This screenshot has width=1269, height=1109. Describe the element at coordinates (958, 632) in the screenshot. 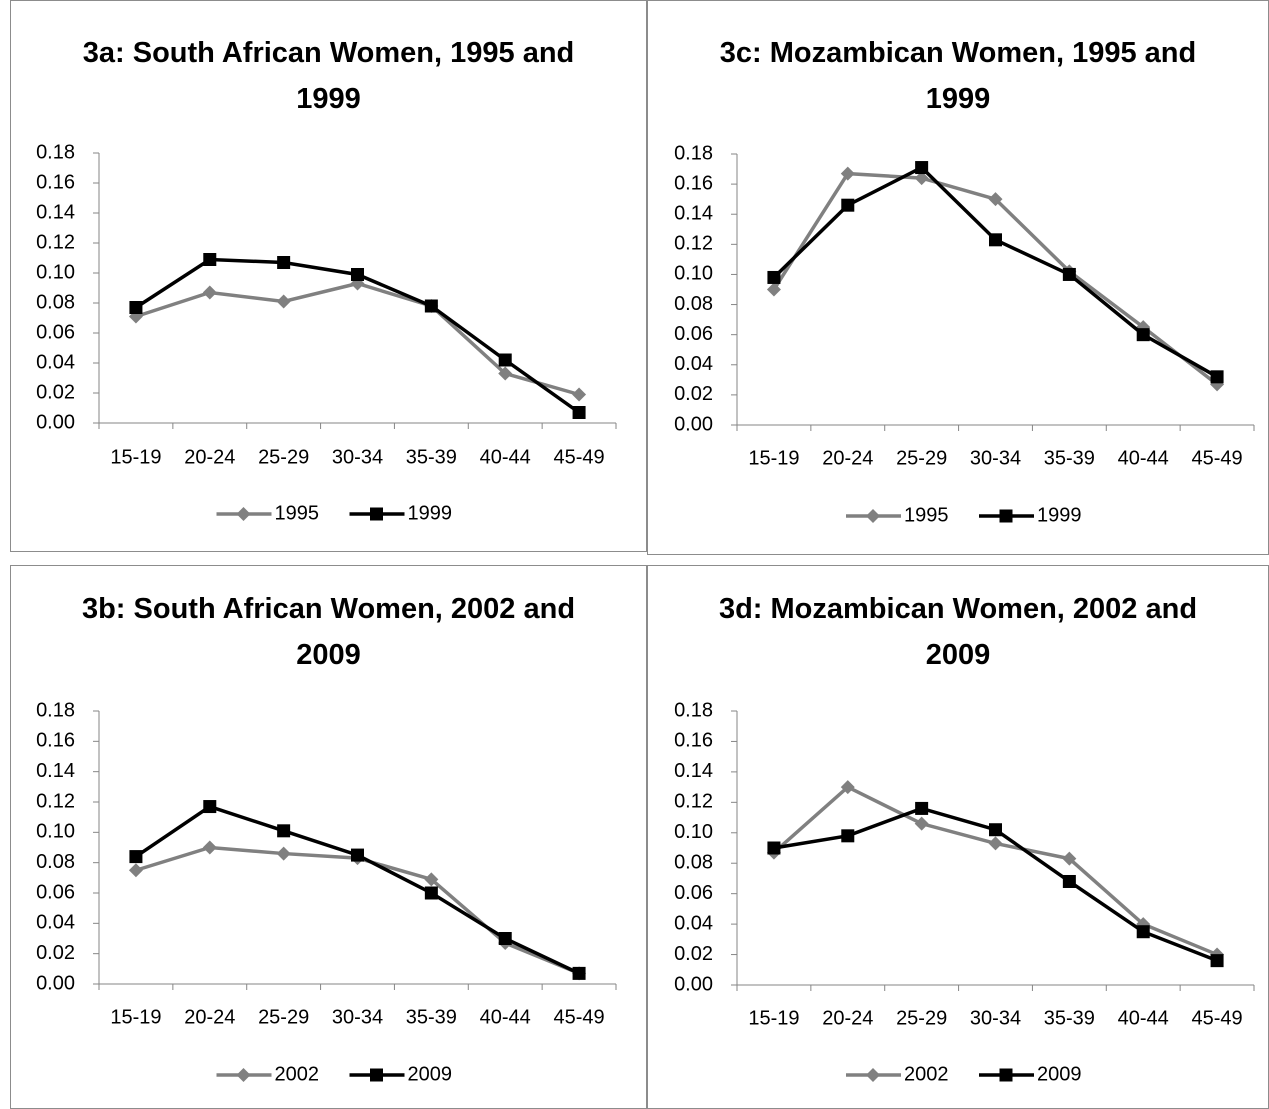

I see `chart-title: 3d: Mozambican Women, 2002 and 2009` at that location.